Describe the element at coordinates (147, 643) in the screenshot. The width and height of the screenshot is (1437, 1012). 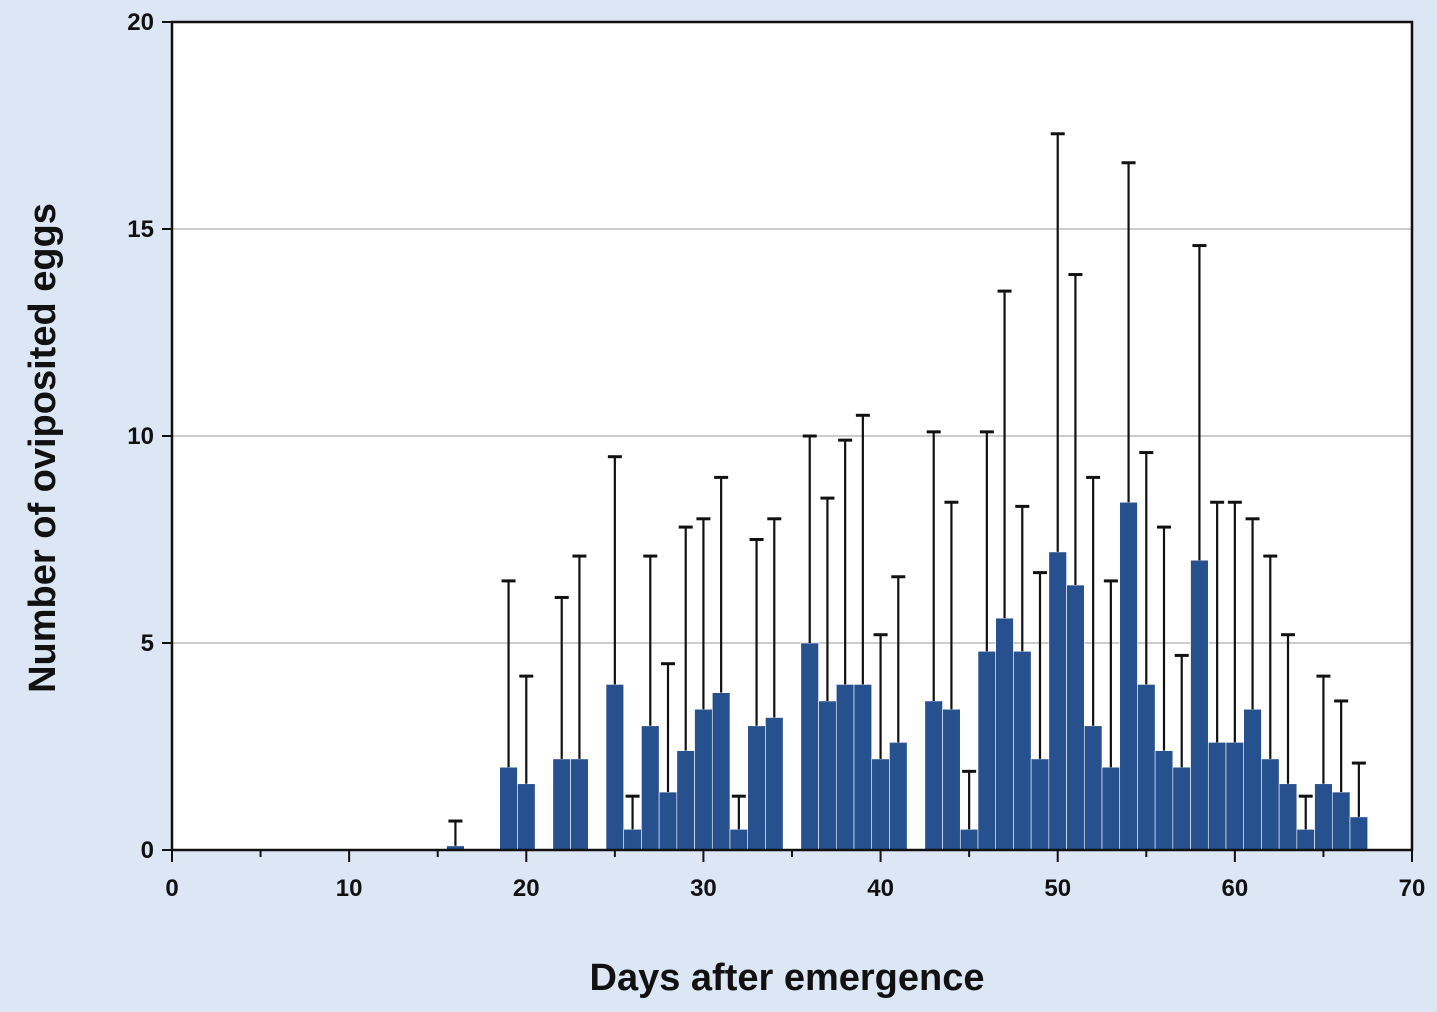
I see `y-tick-label: 5` at that location.